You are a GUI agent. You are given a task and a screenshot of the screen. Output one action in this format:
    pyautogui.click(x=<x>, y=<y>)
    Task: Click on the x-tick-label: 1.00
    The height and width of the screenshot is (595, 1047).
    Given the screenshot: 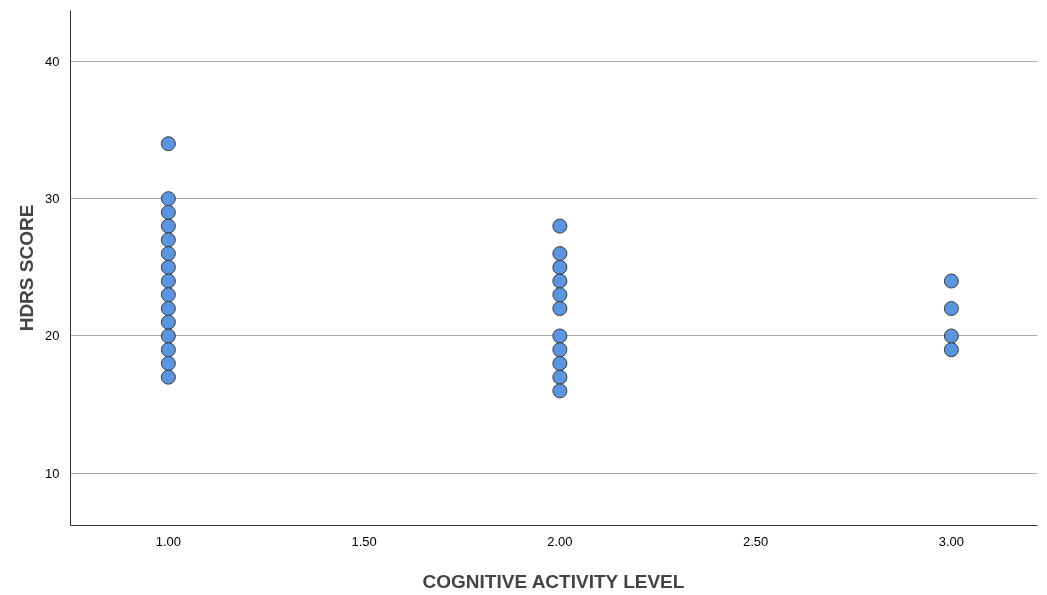 What is the action you would take?
    pyautogui.click(x=168, y=541)
    